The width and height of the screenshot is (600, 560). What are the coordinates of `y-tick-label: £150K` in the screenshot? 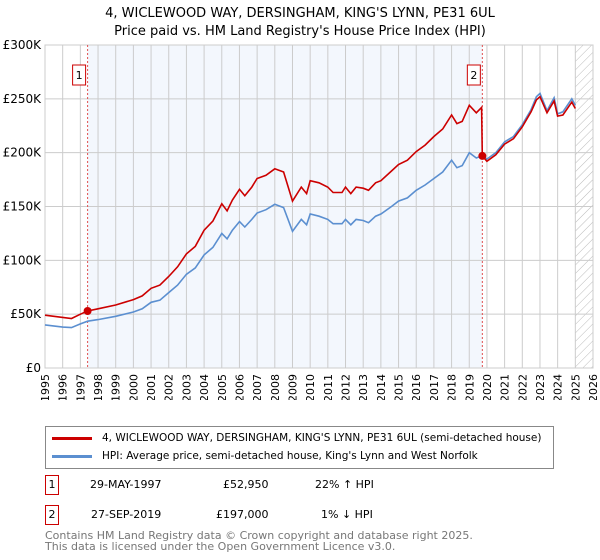 It's located at (23, 207).